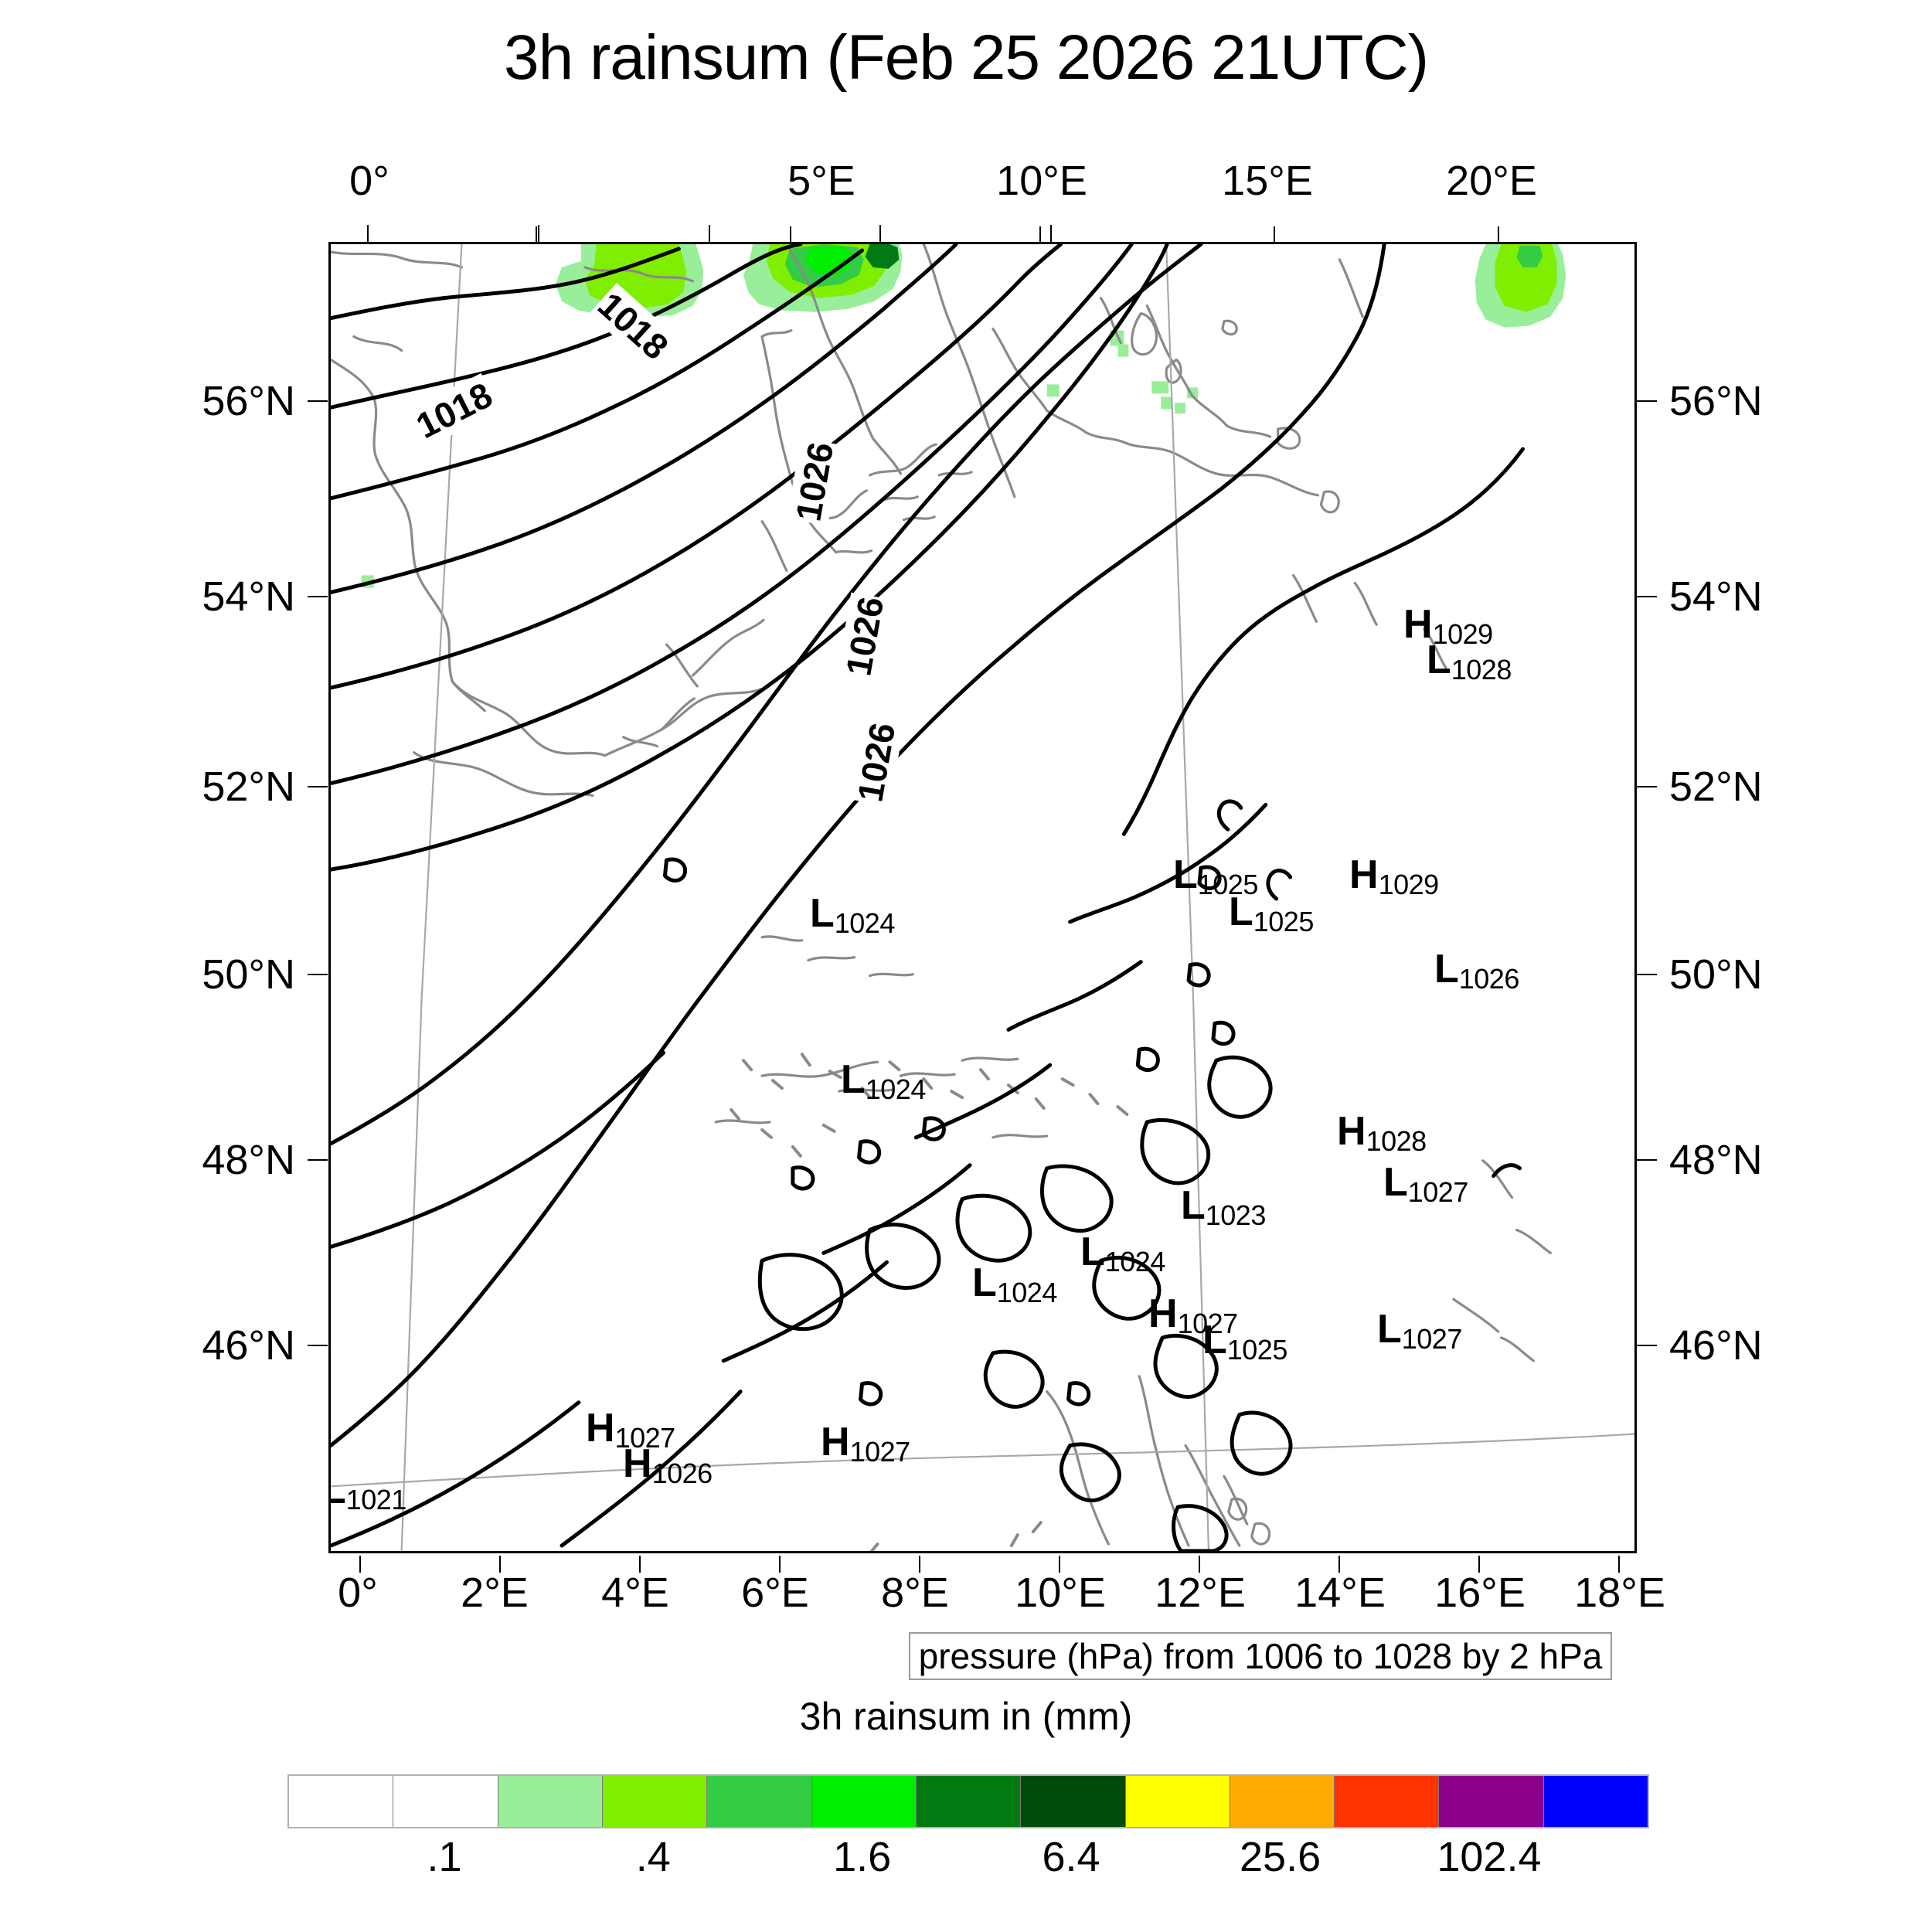 This screenshot has width=1932, height=1932. Describe the element at coordinates (653, 1857) in the screenshot. I see `colorbar-tick-label-1: .4` at that location.